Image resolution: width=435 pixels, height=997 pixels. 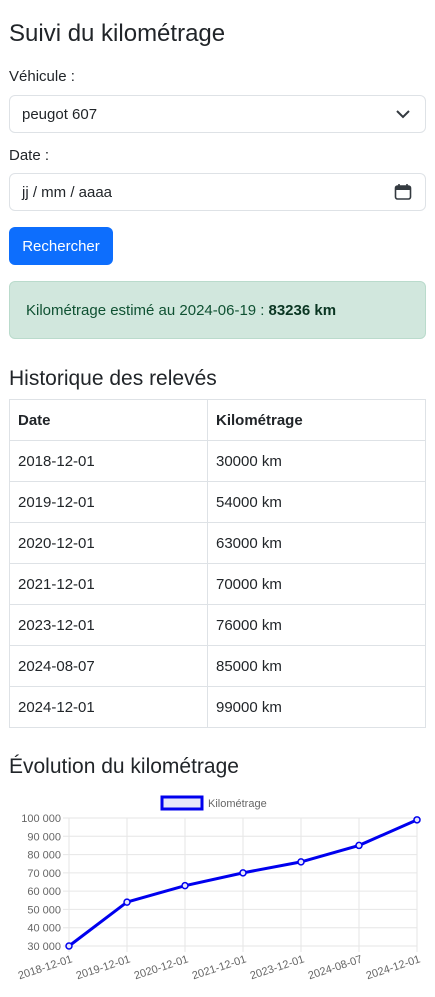 What do you see at coordinates (44, 910) in the screenshot?
I see `y-tick-label: 50 000` at bounding box center [44, 910].